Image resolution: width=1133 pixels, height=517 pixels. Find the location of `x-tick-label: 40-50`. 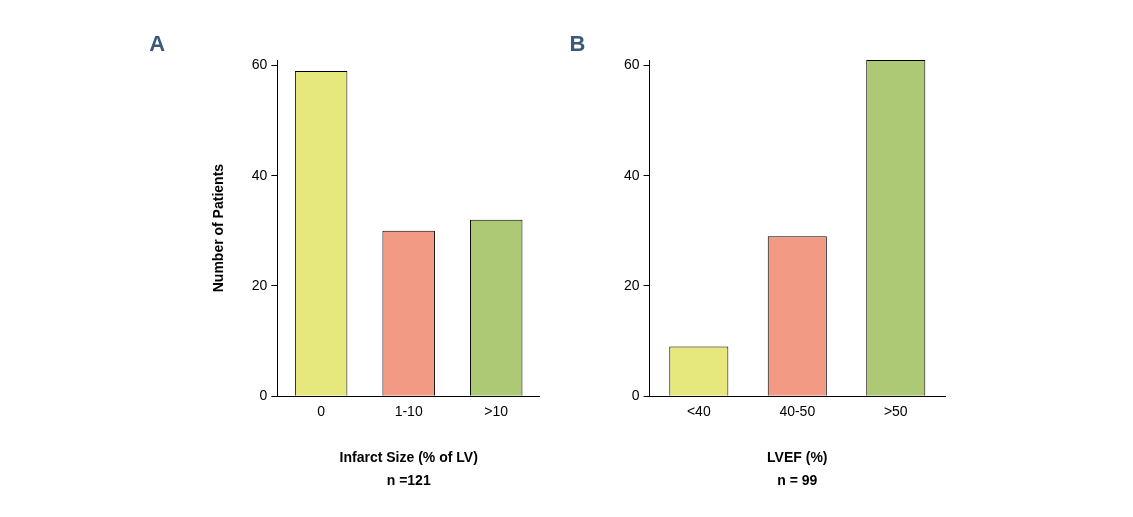

x-tick-label: 40-50 is located at coordinates (797, 411).